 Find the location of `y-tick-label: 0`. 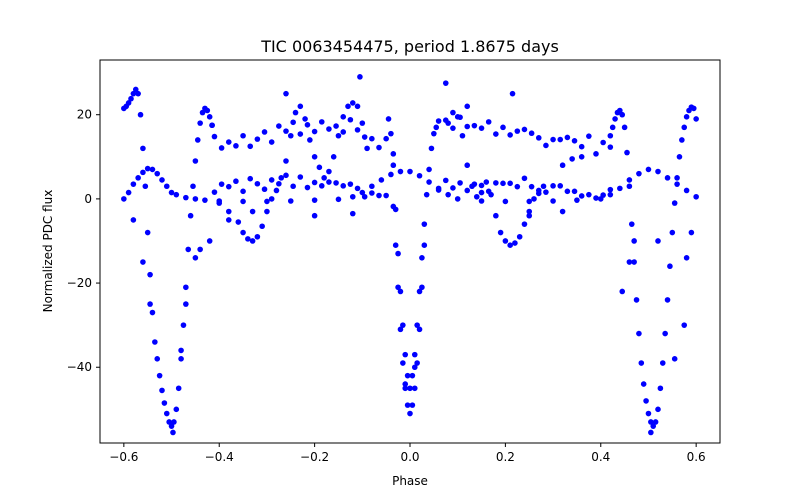

y-tick-label: 0 is located at coordinates (88, 199).